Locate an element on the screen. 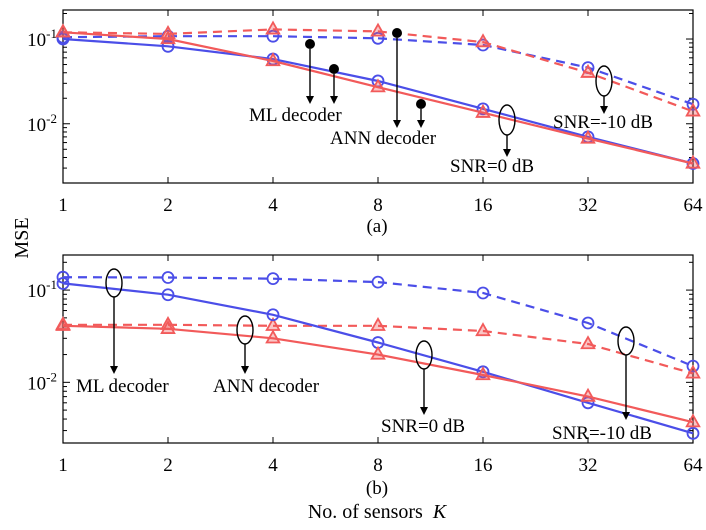 The width and height of the screenshot is (706, 530). x-axis-label: No. of sensors K is located at coordinates (378, 512).